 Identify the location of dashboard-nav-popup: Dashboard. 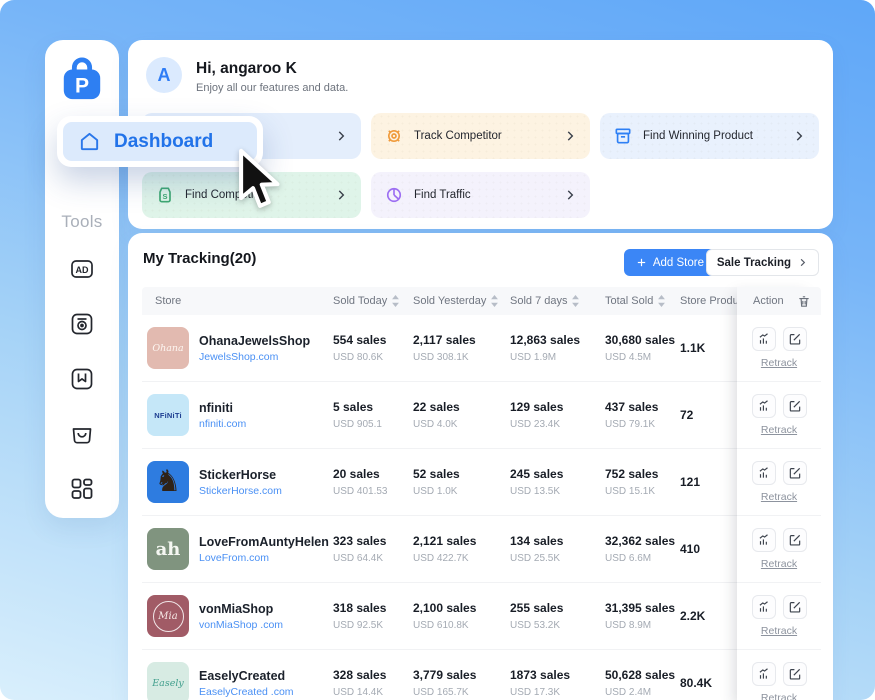
(160, 141).